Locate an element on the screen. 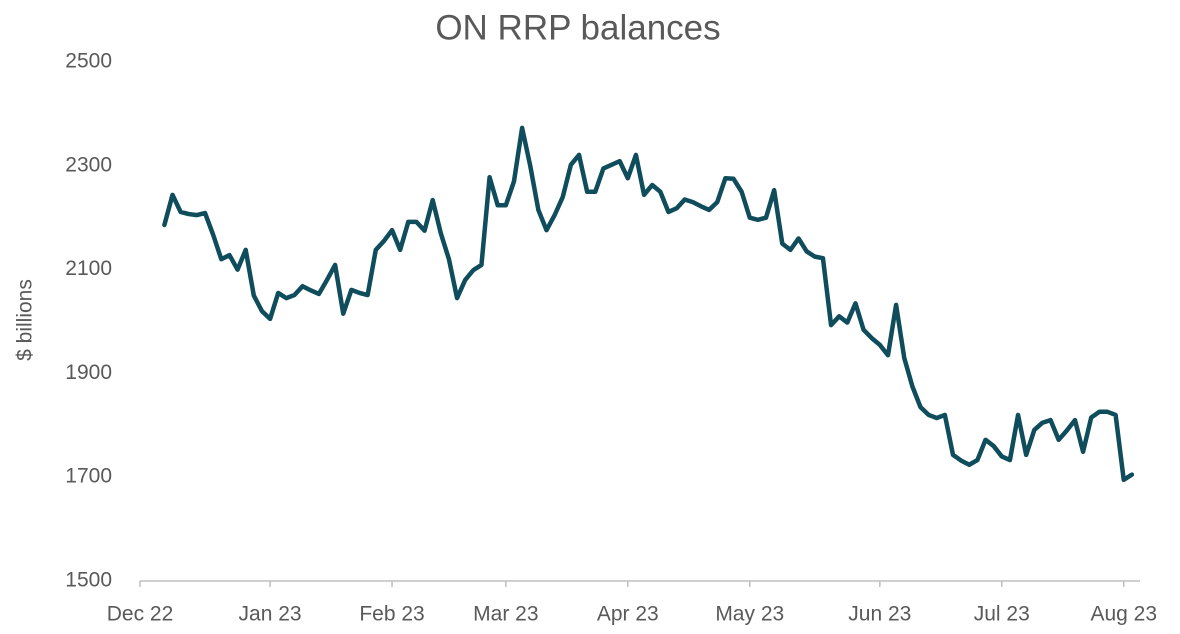 This screenshot has height=634, width=1180. x-tick-label: Aug 23 is located at coordinates (1123, 614).